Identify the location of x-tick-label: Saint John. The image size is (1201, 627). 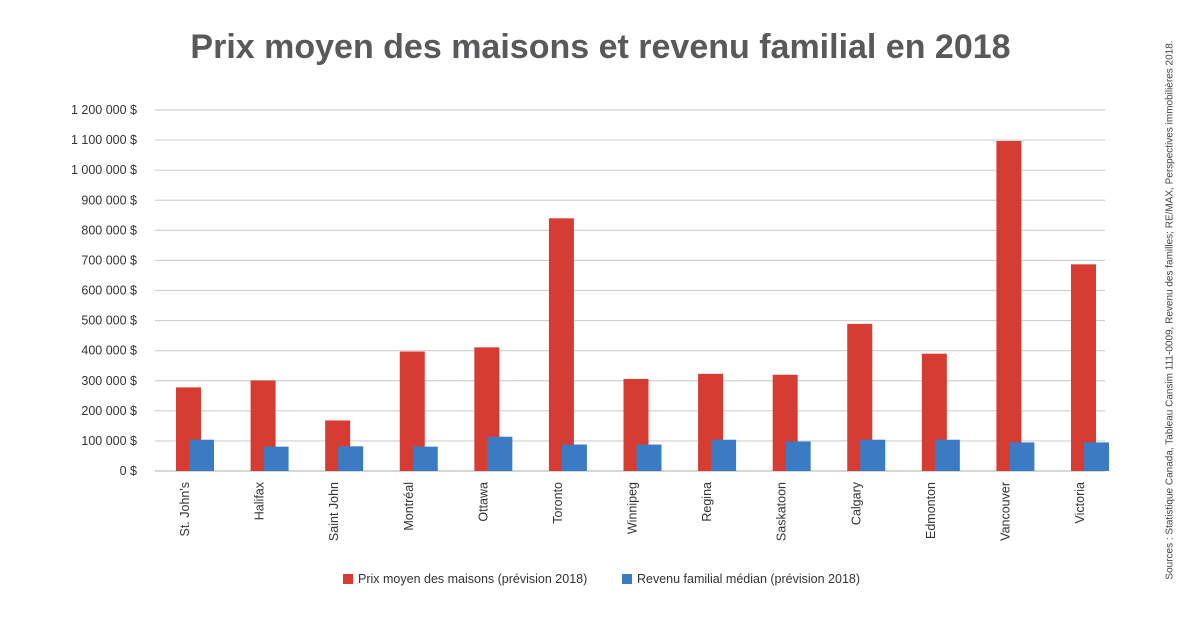
(334, 511).